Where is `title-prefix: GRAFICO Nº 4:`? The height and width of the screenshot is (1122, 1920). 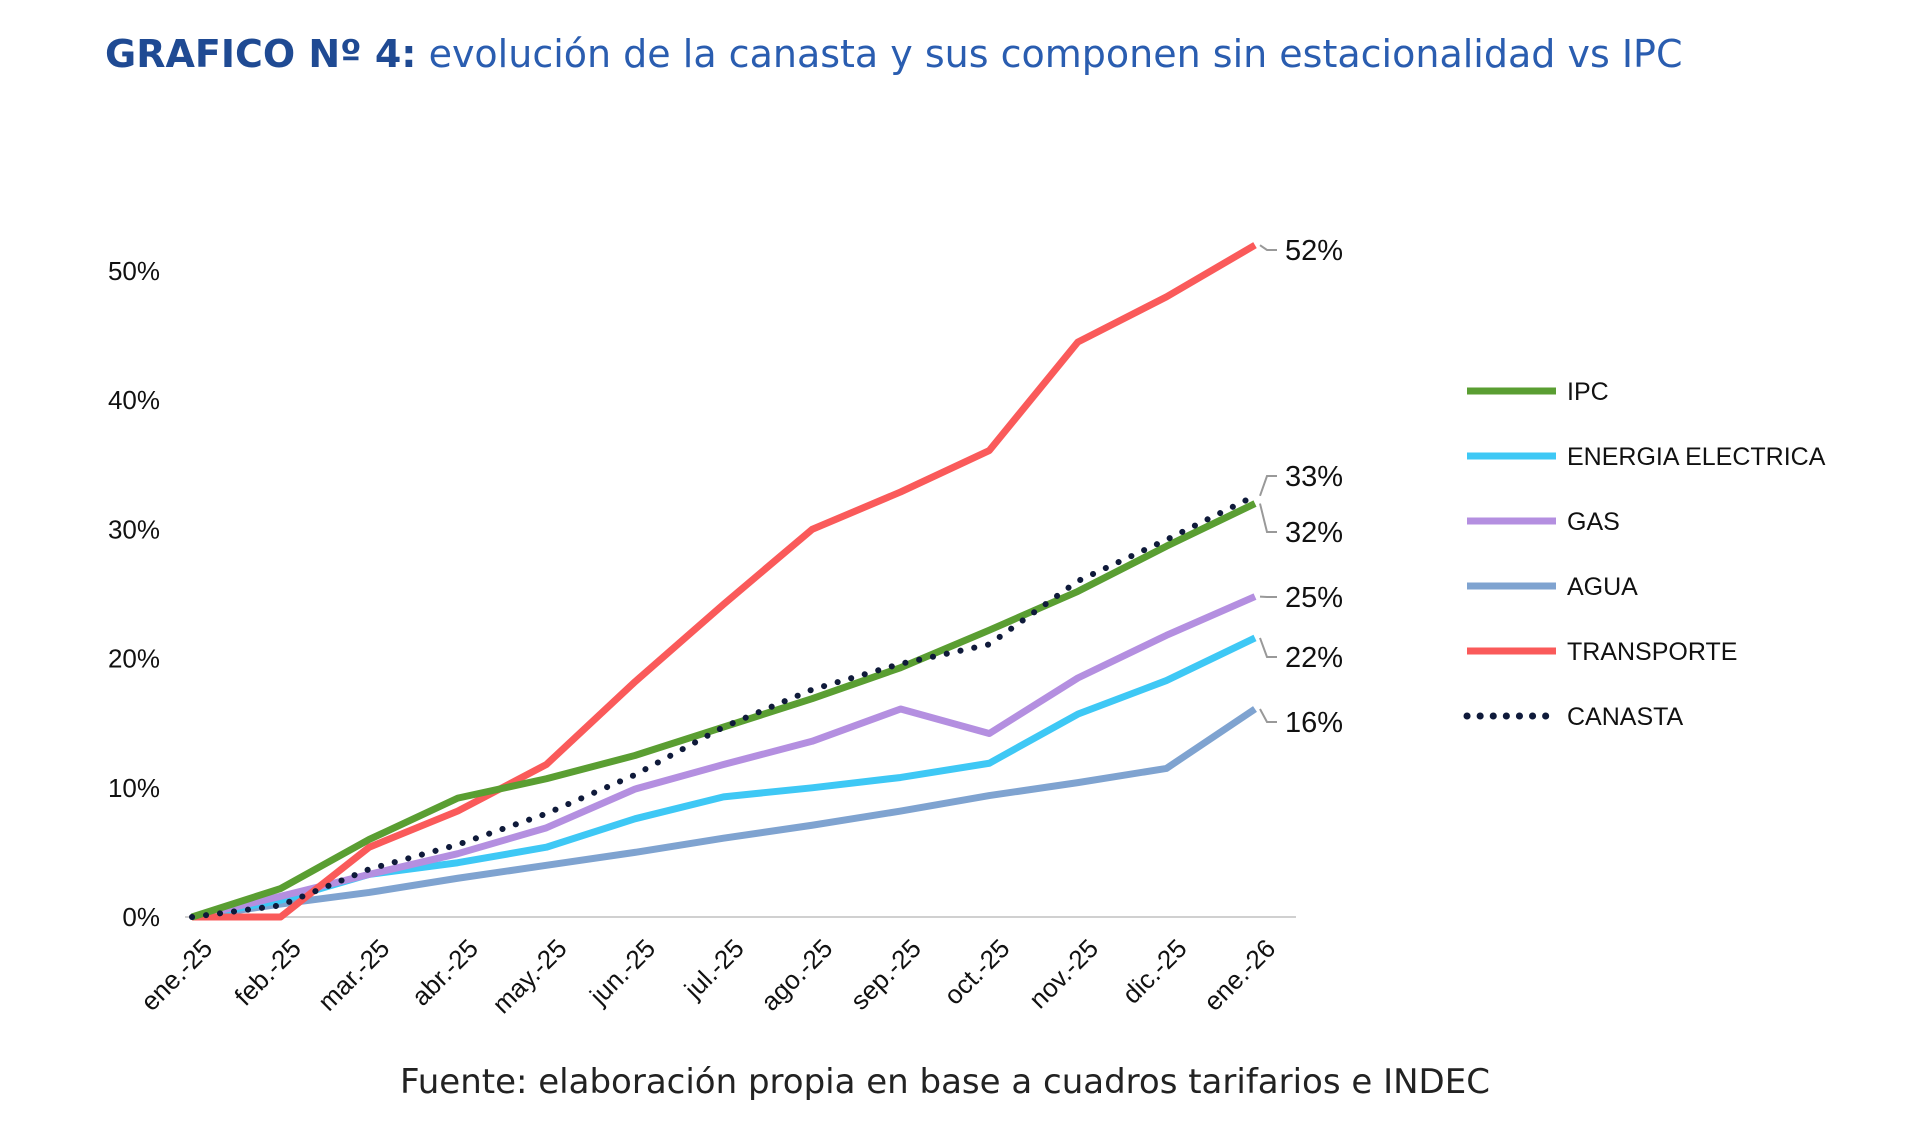 title-prefix: GRAFICO Nº 4: is located at coordinates (261, 54).